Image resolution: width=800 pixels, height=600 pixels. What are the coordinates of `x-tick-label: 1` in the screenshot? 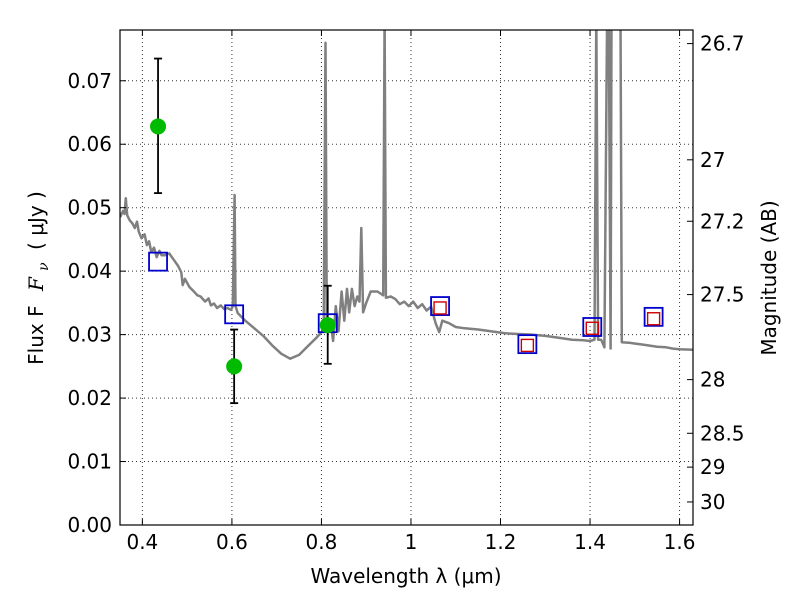 It's located at (411, 542).